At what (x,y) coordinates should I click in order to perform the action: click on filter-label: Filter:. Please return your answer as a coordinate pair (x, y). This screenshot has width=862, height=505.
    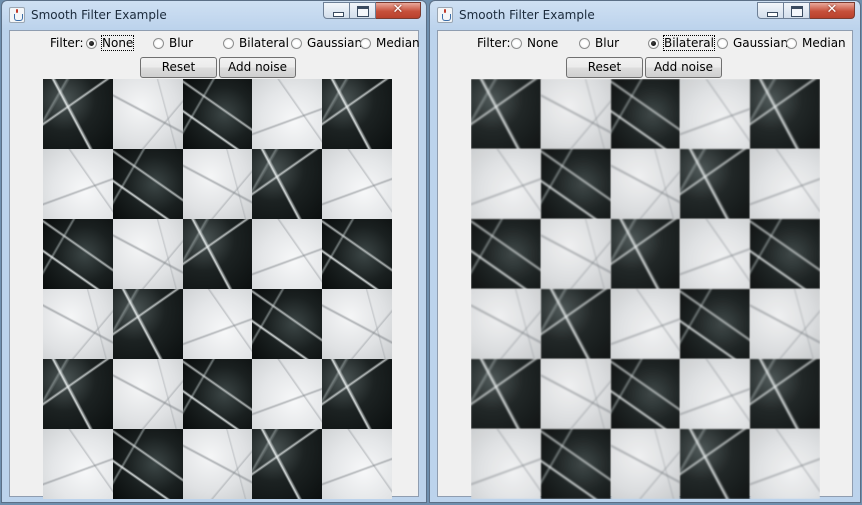
    Looking at the image, I should click on (67, 43).